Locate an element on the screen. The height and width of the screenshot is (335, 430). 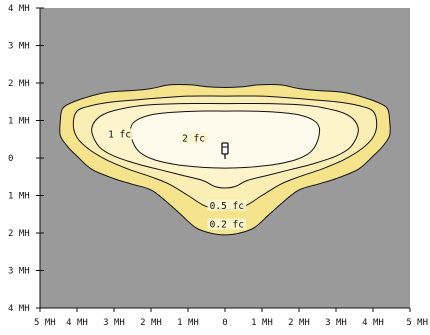
contour-label-2-fc: 2 fc is located at coordinates (193, 138).